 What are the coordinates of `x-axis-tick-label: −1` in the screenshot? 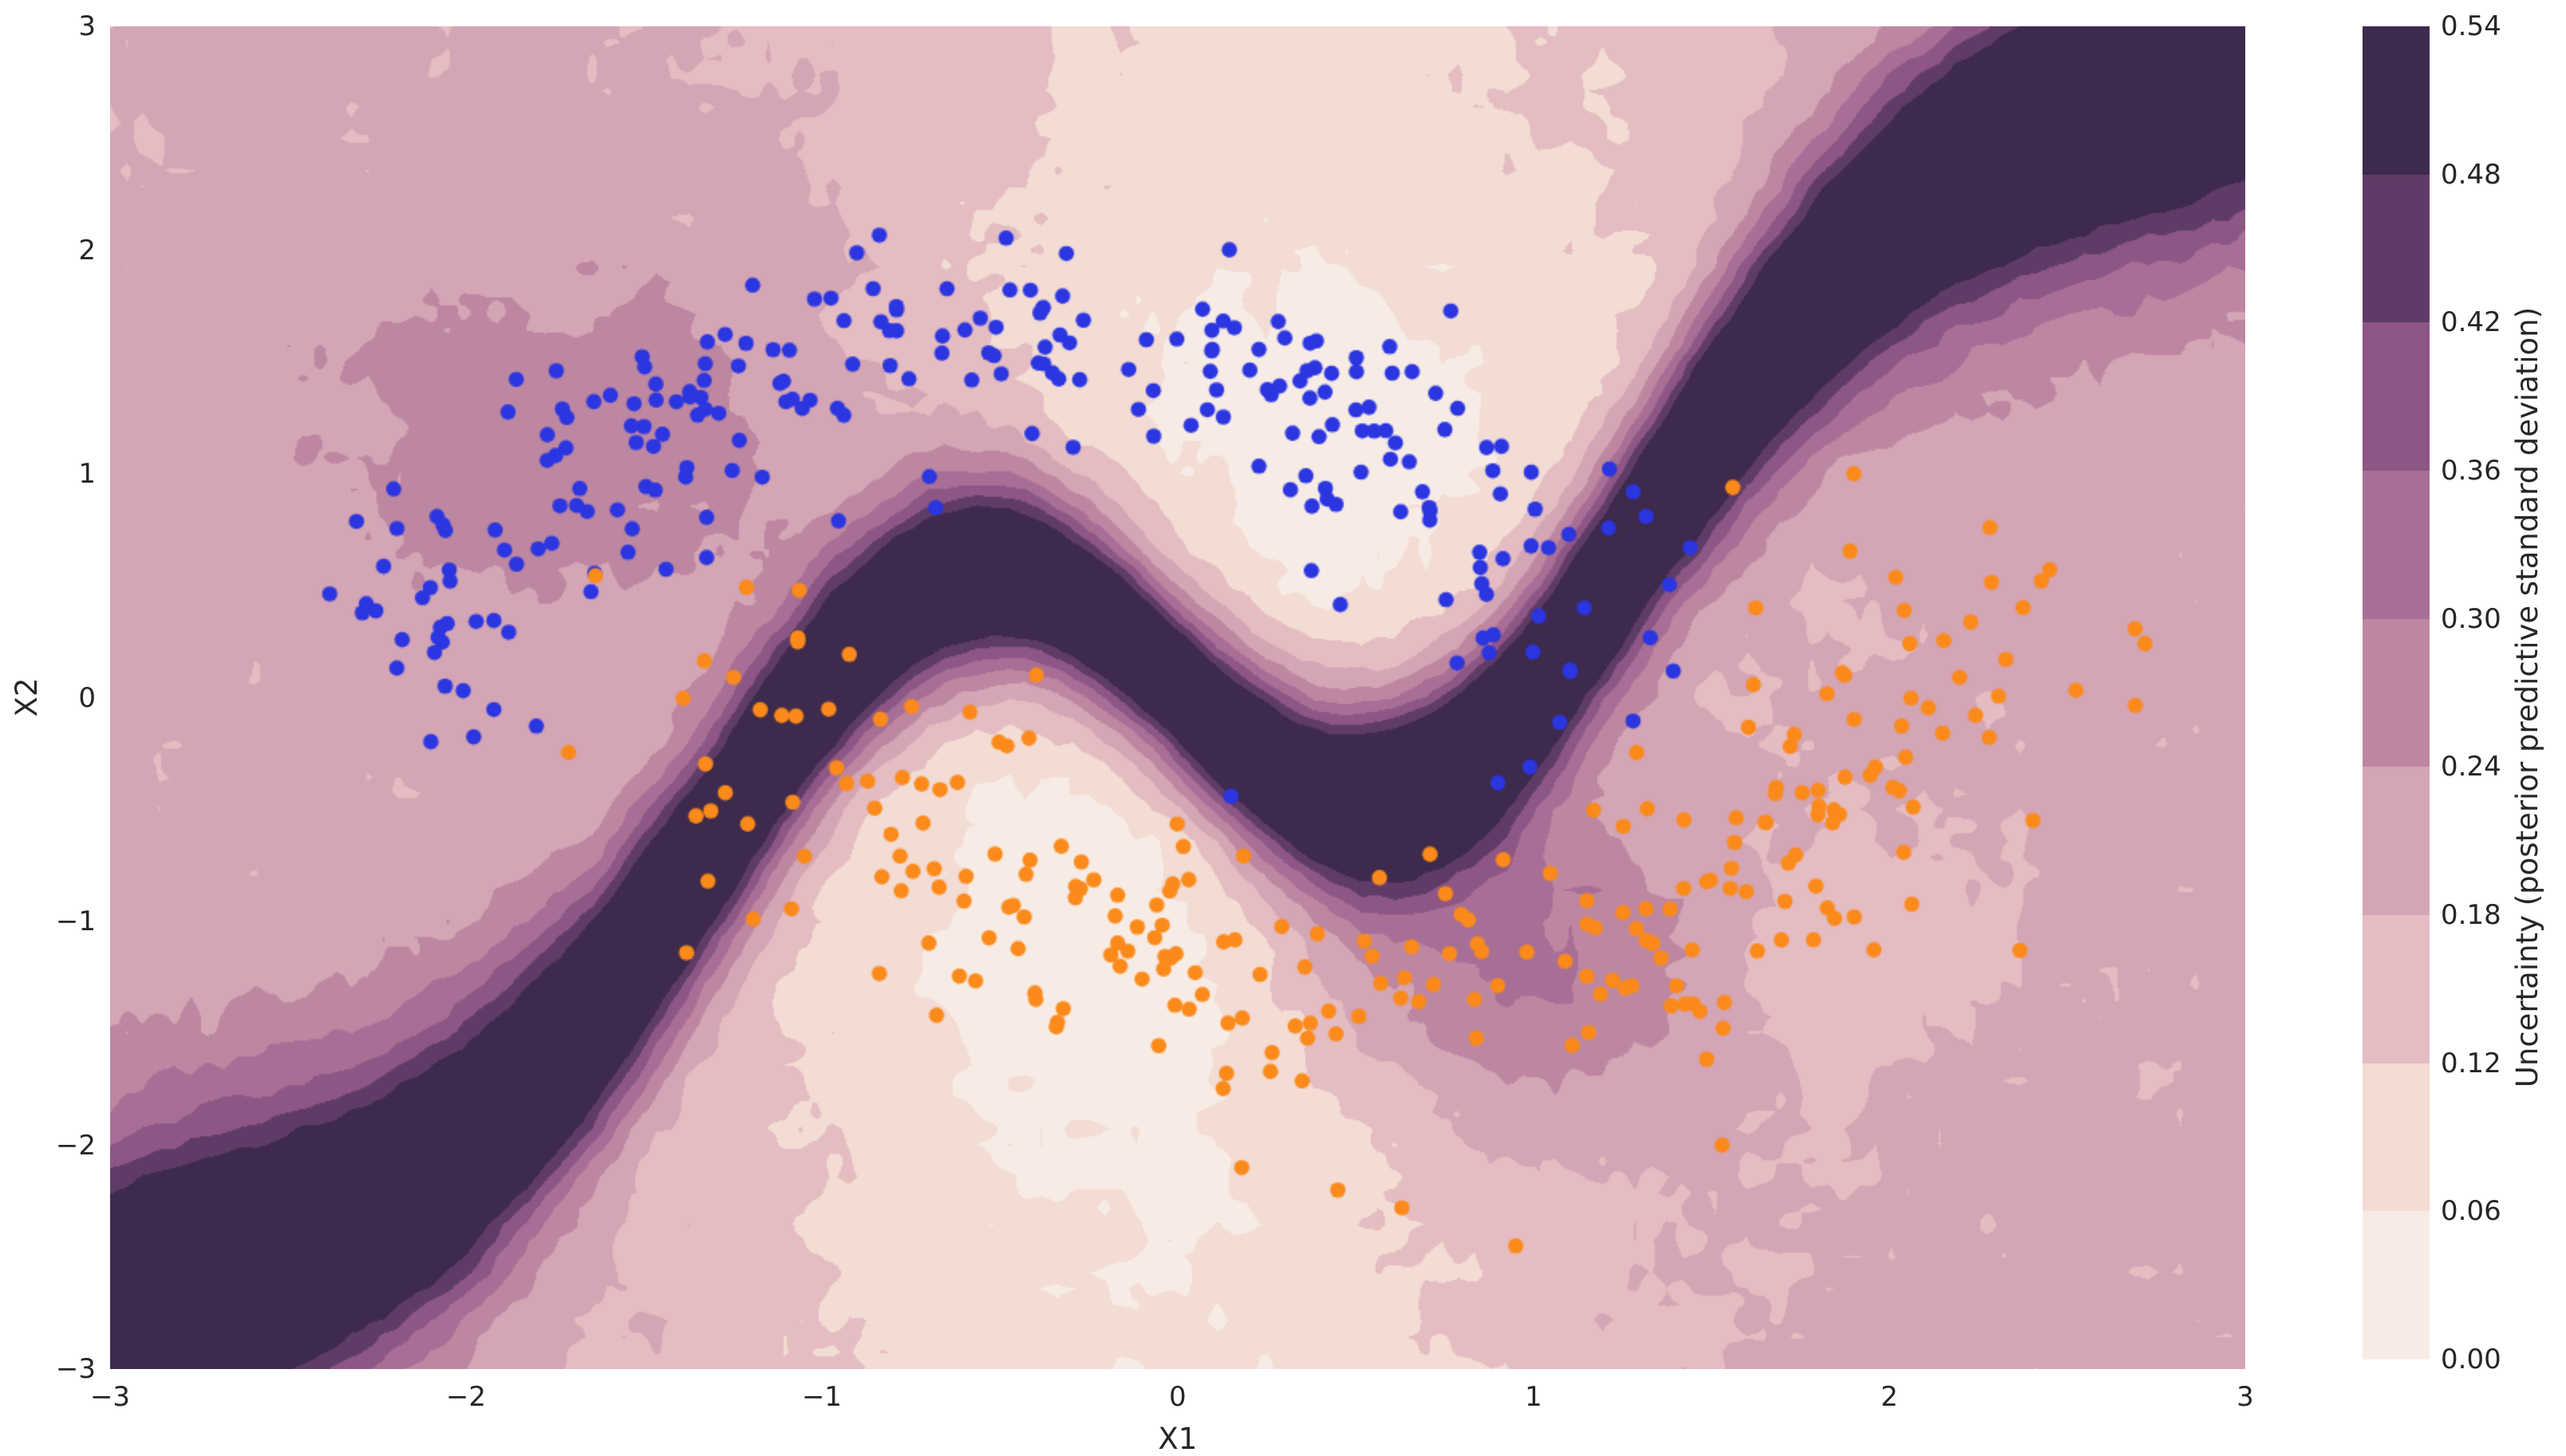 It's located at (822, 1397).